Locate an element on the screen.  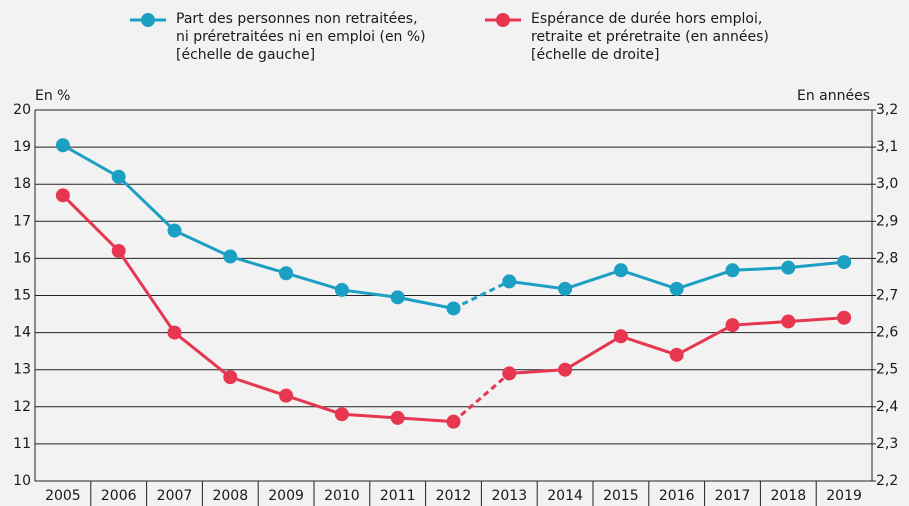
y2-tick-label: 2,4 is located at coordinates (887, 407).